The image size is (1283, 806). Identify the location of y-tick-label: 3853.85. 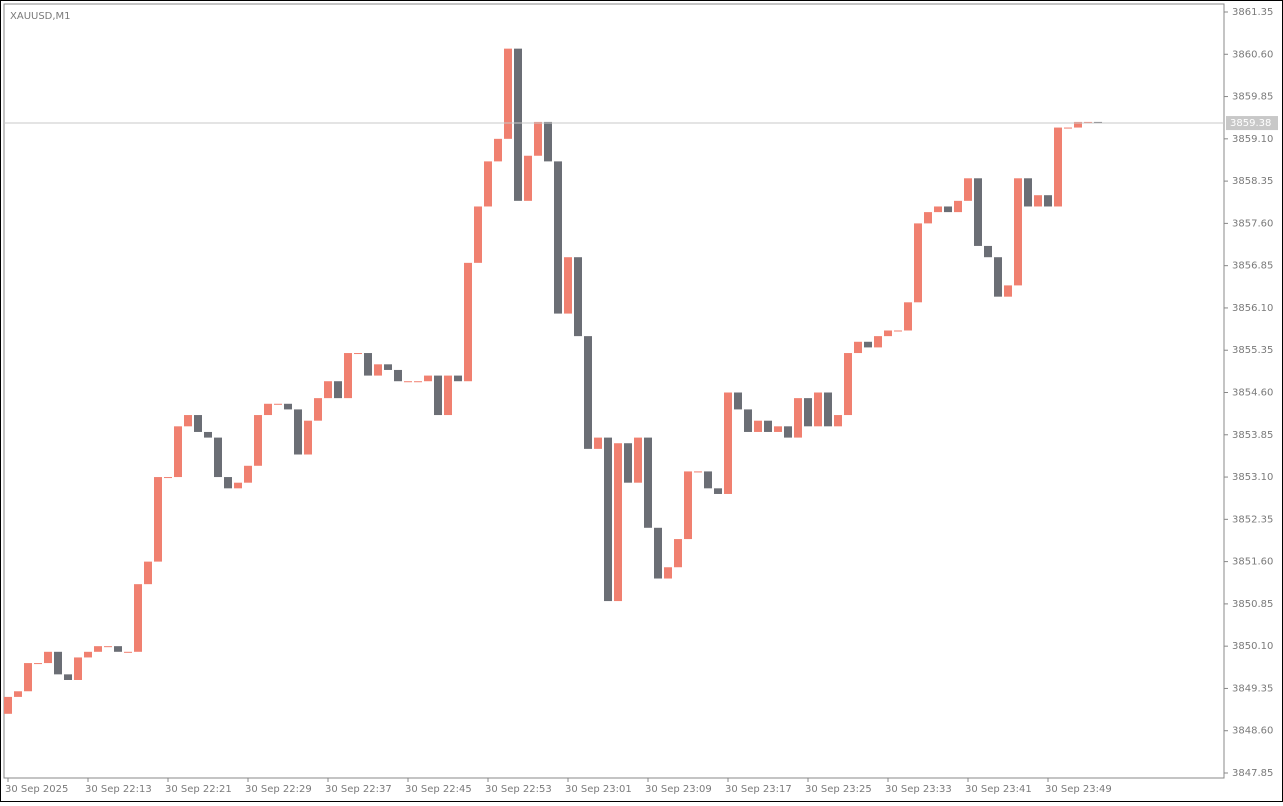
(1252, 435).